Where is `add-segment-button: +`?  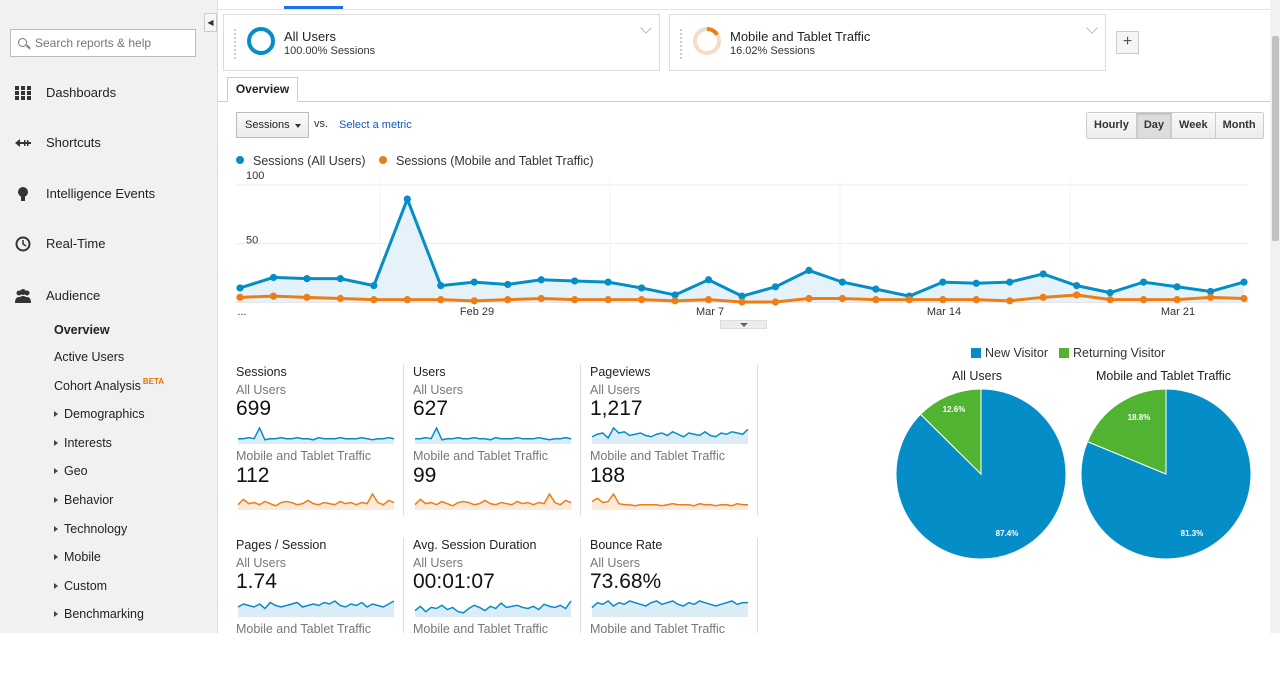
add-segment-button: + is located at coordinates (1127, 42).